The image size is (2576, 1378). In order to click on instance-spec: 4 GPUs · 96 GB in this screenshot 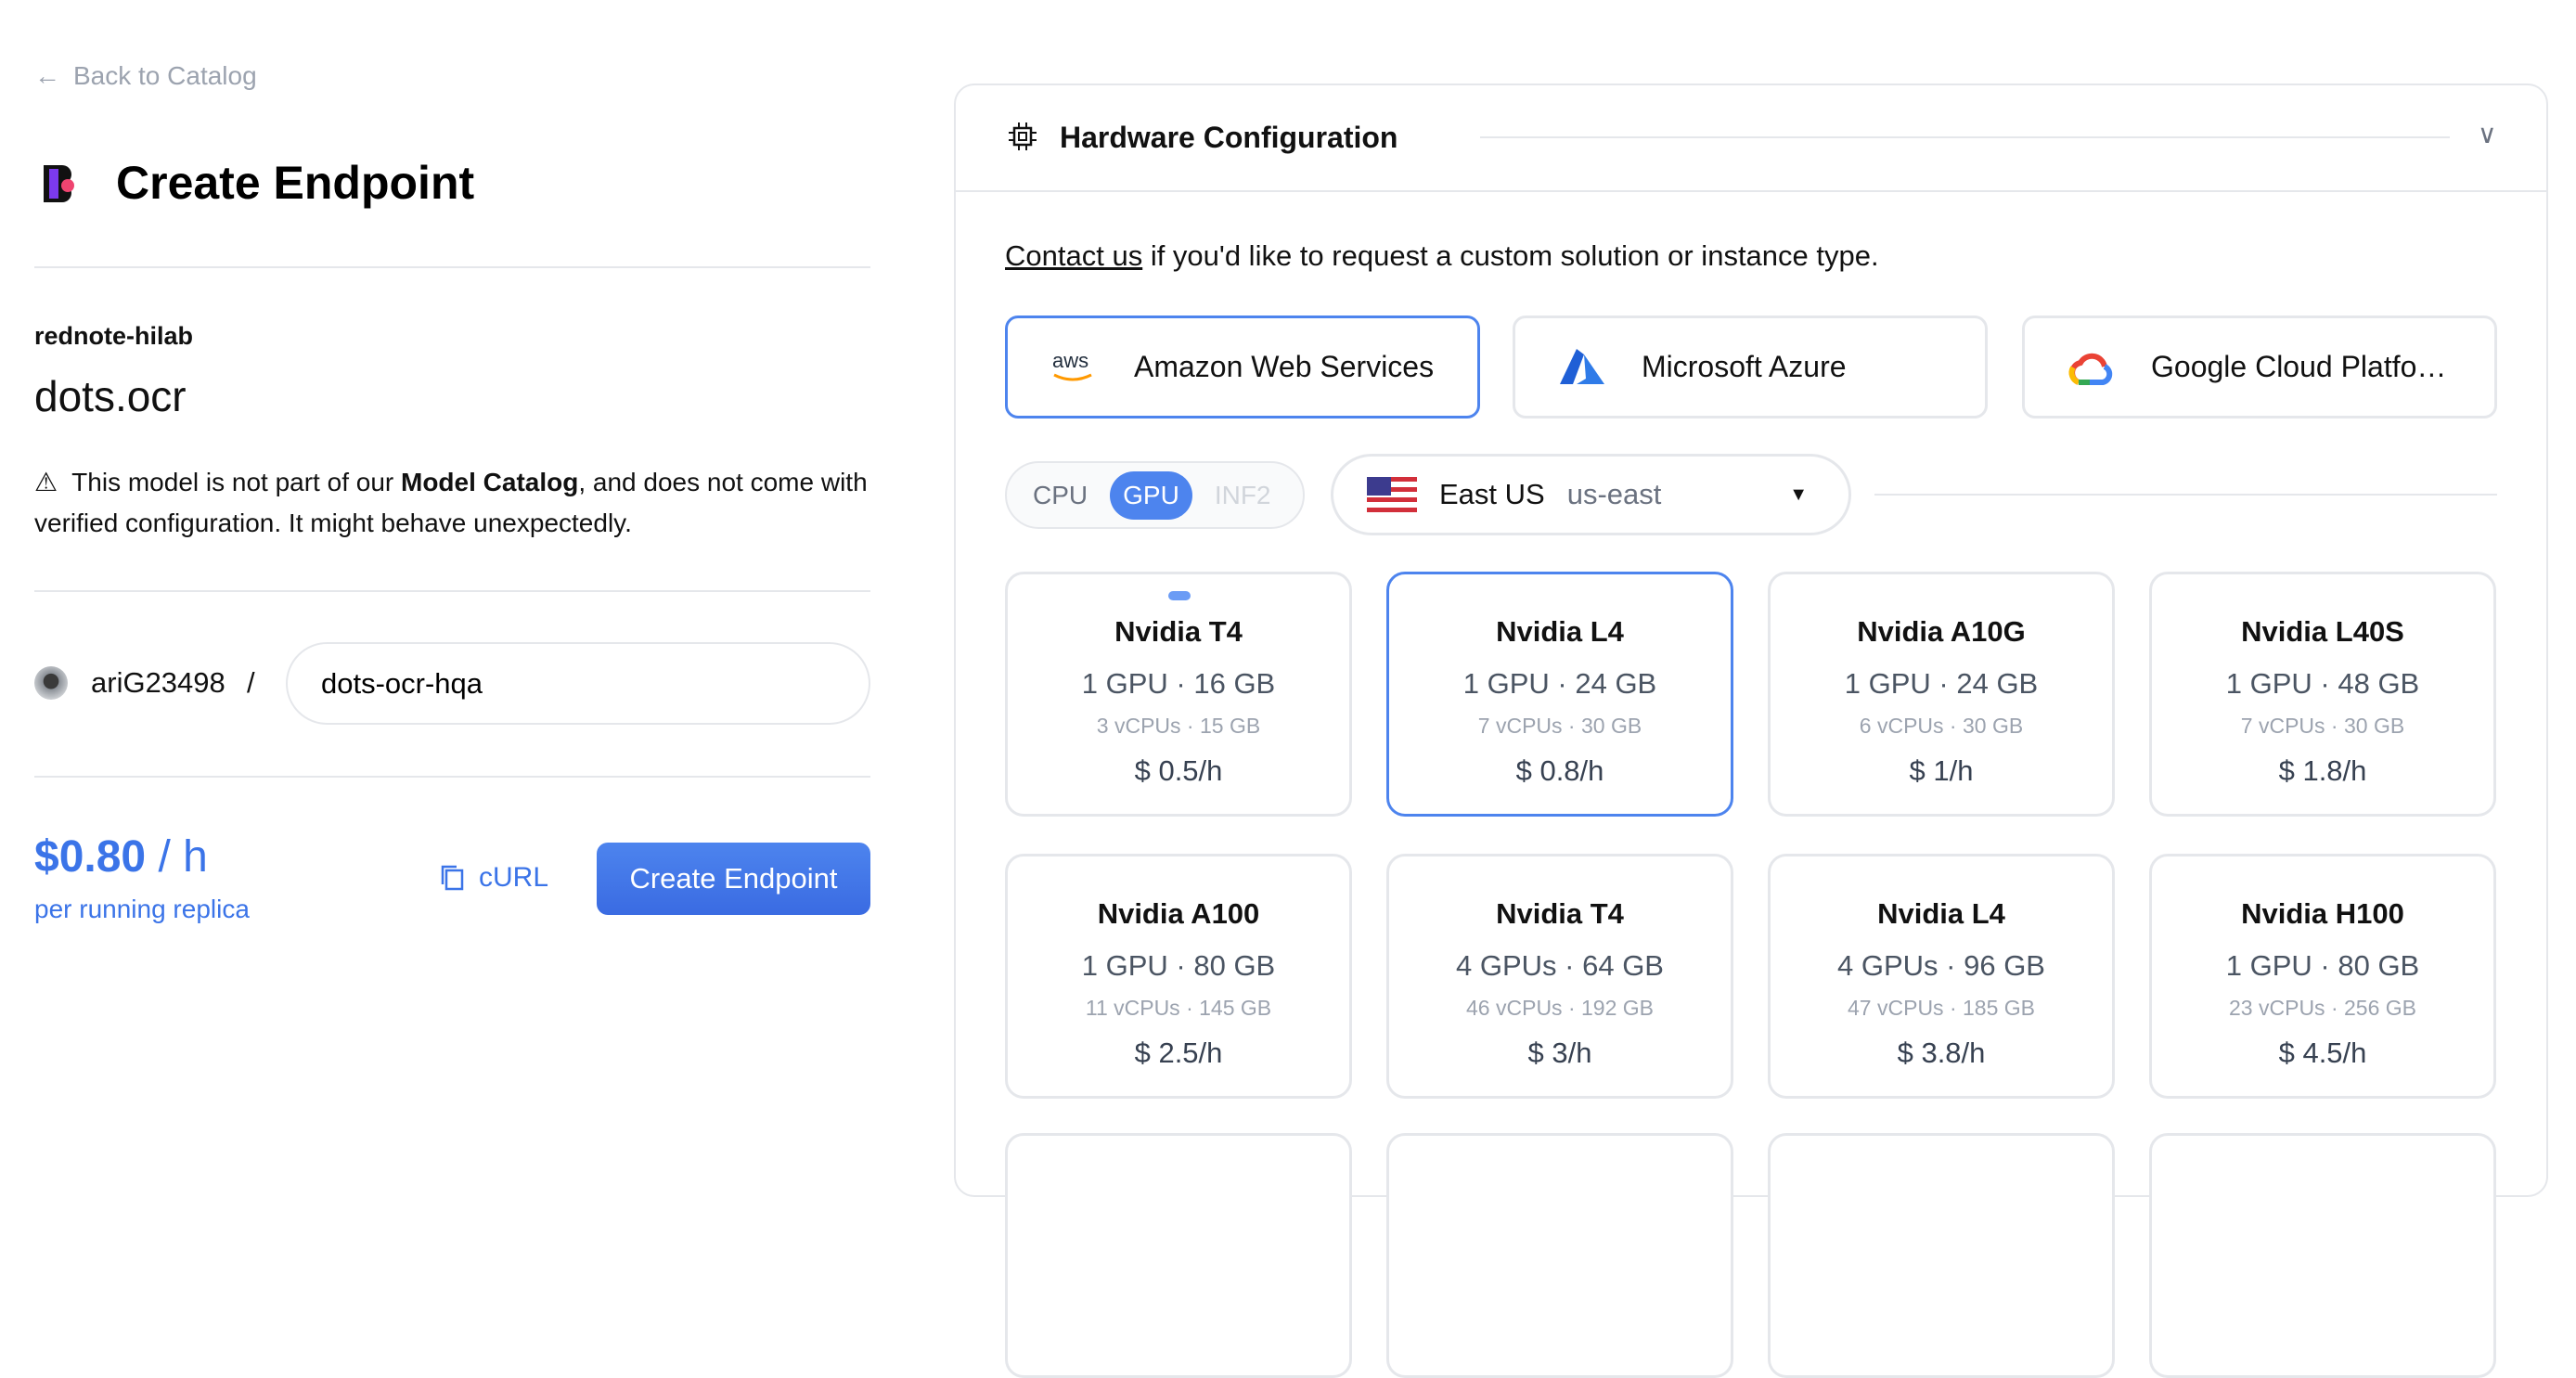, I will do `click(1941, 965)`.